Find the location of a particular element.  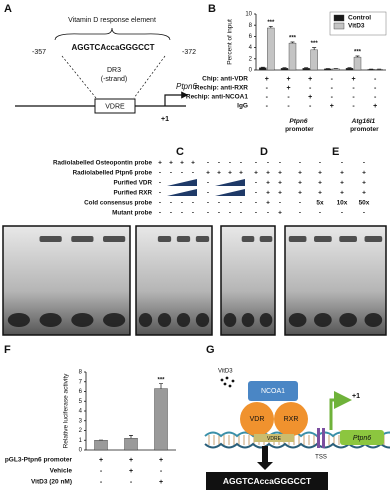

y-tick-label: 0 is located at coordinates (81, 451).